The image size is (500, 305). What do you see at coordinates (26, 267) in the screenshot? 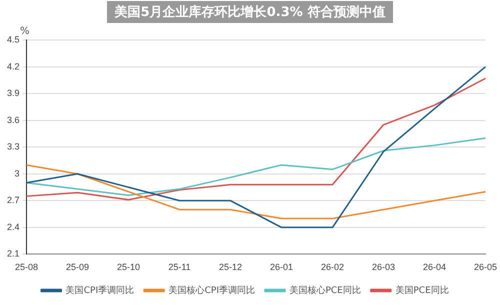
I see `x-tick-label: 25-08` at bounding box center [26, 267].